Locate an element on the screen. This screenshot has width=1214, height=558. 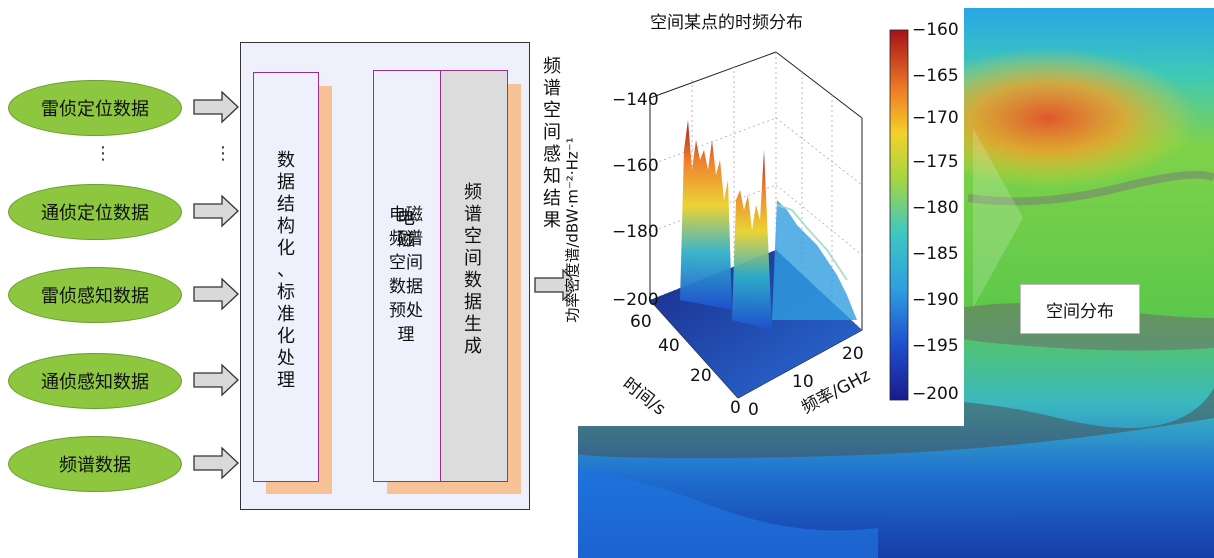
map-label: 空间分布 is located at coordinates (1080, 311).